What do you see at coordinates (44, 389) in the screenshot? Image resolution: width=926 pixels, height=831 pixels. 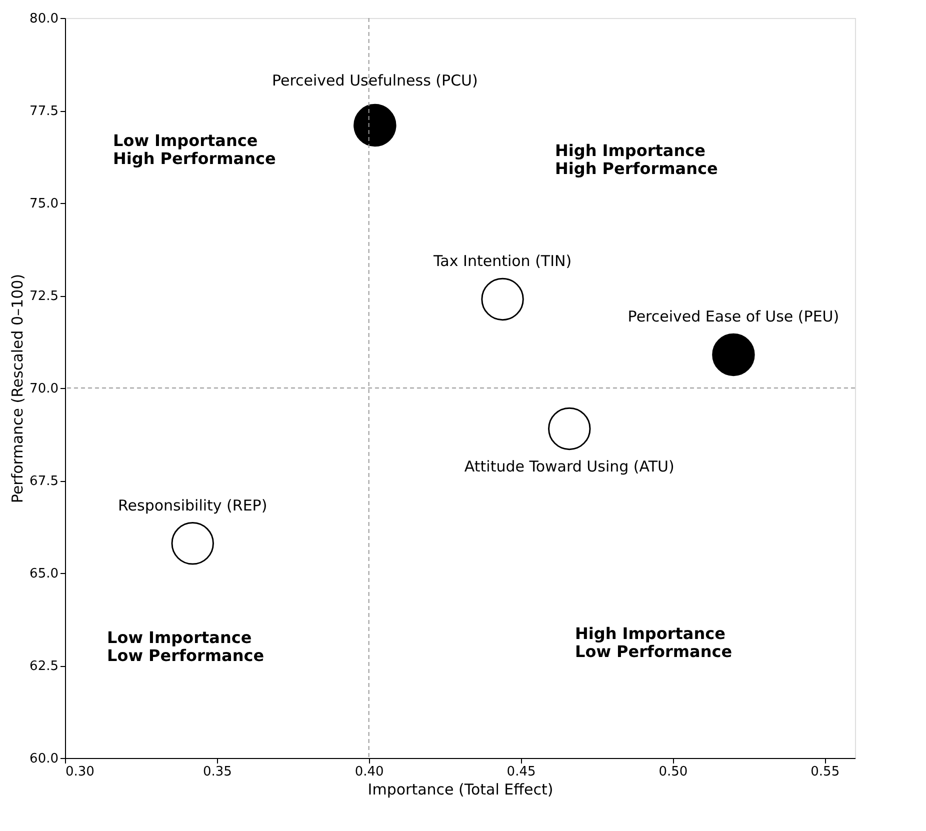 I see `y-tick-label: 70.0` at bounding box center [44, 389].